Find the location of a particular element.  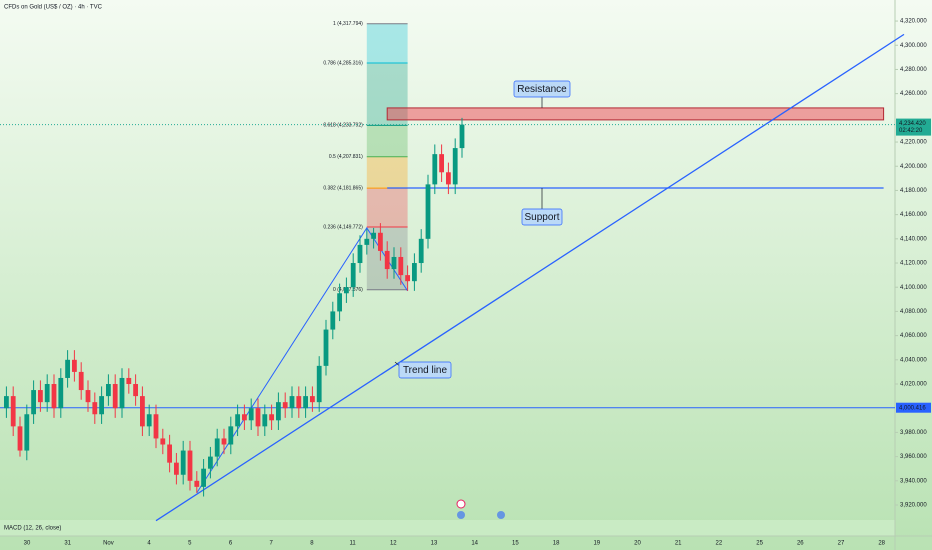

indicator-label: MACD (12, 26, close) is located at coordinates (32, 529).